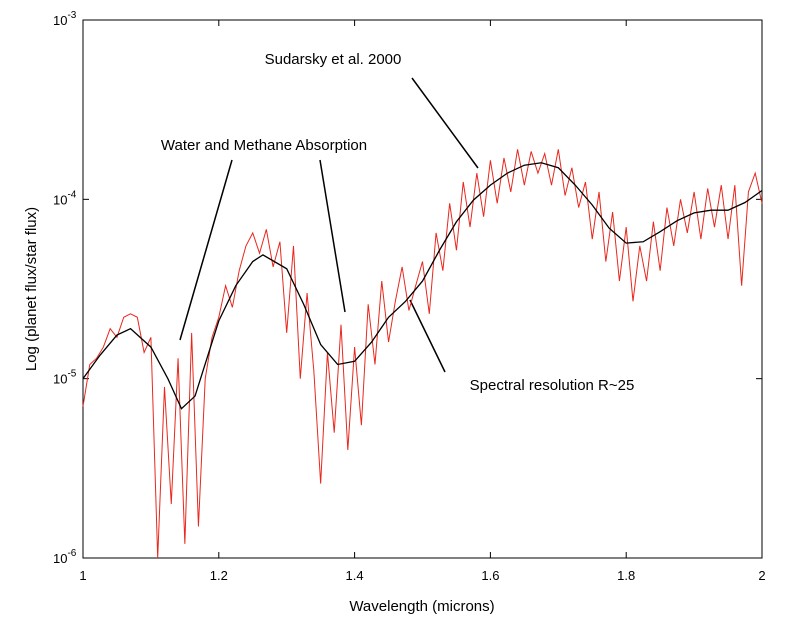 This screenshot has width=788, height=628. I want to click on x-axis-label: Wavelength (microns), so click(421, 606).